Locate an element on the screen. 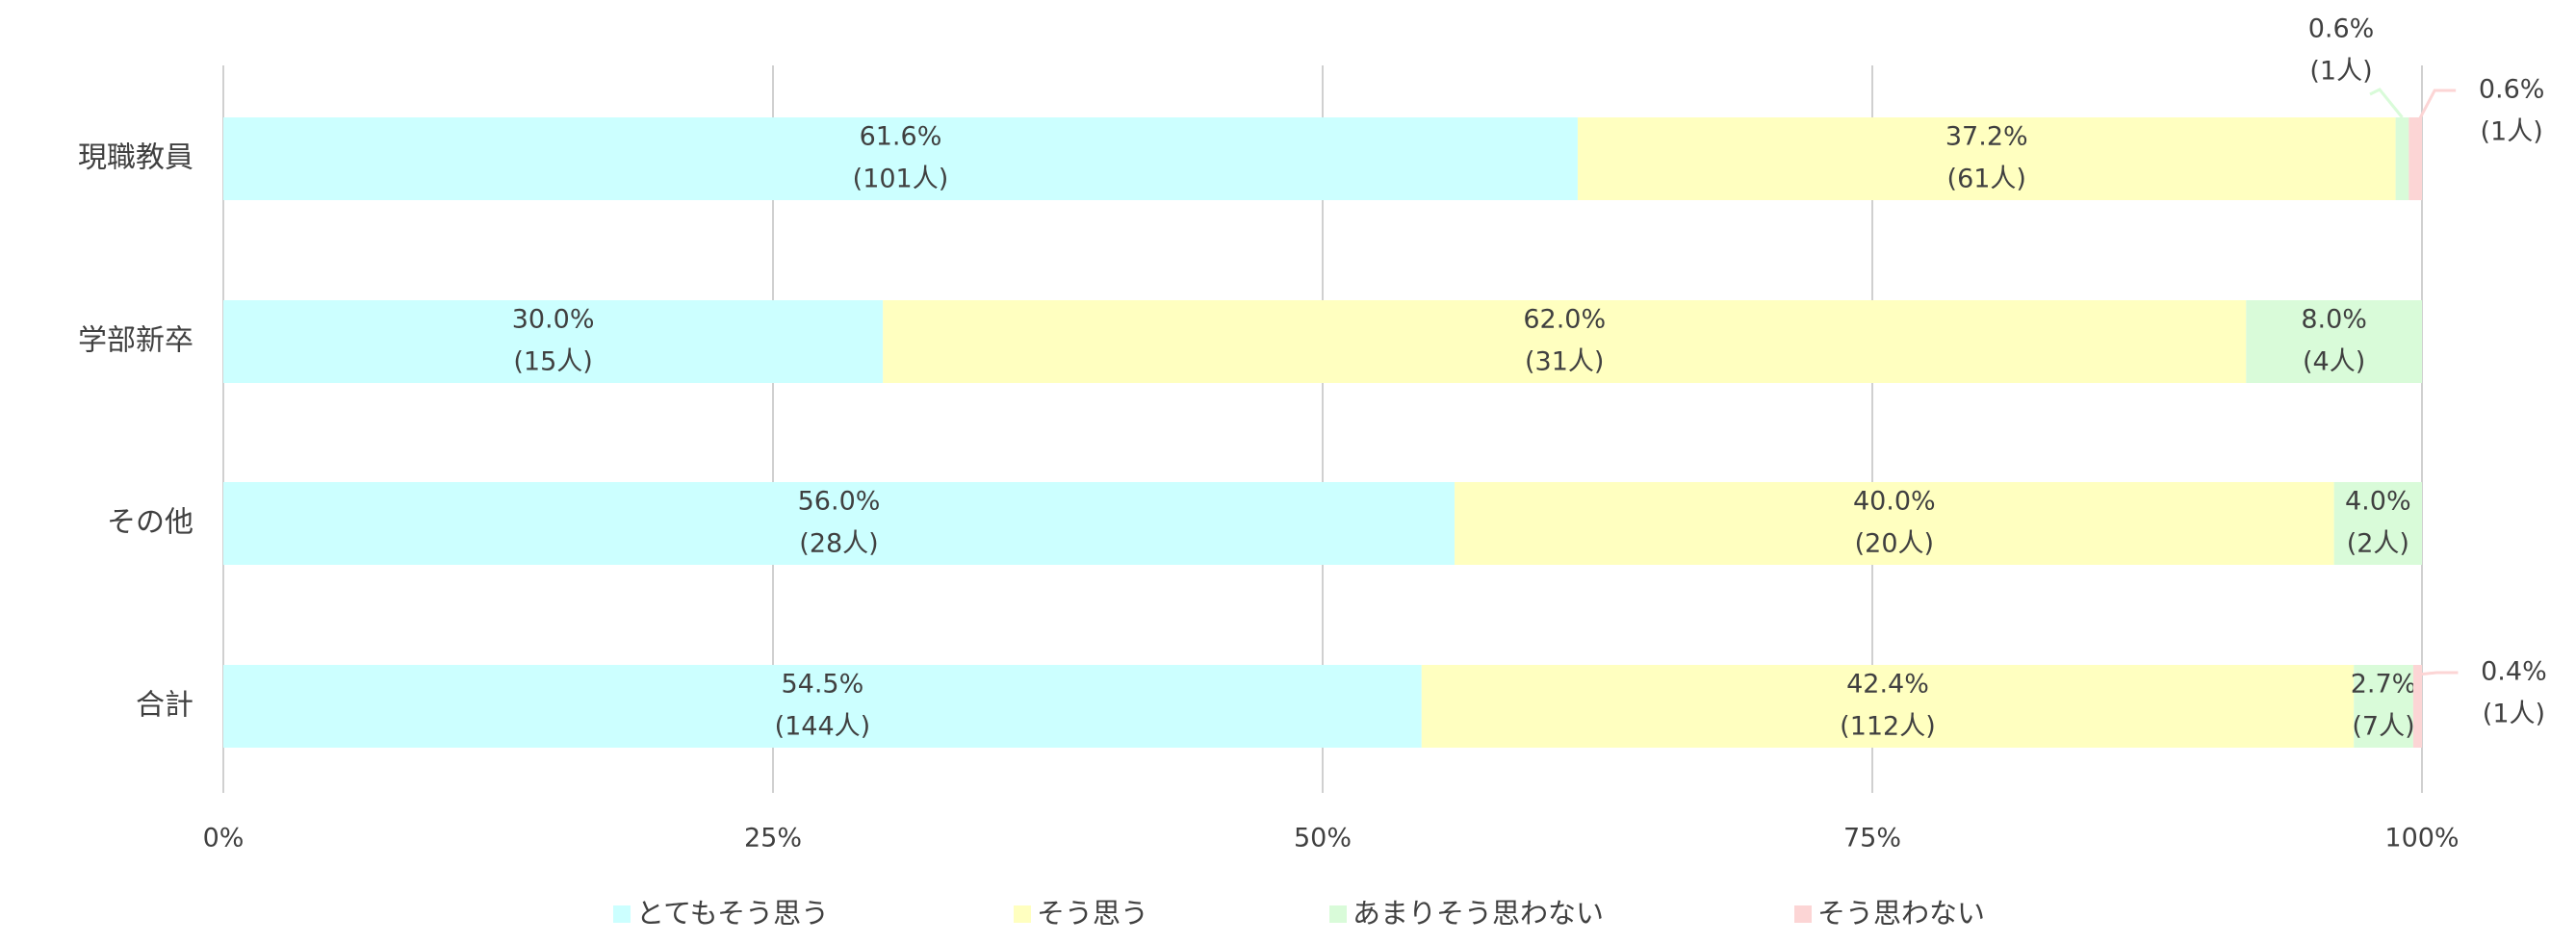 This screenshot has width=2576, height=943. legend-label: あまりそう思わない is located at coordinates (1478, 913).